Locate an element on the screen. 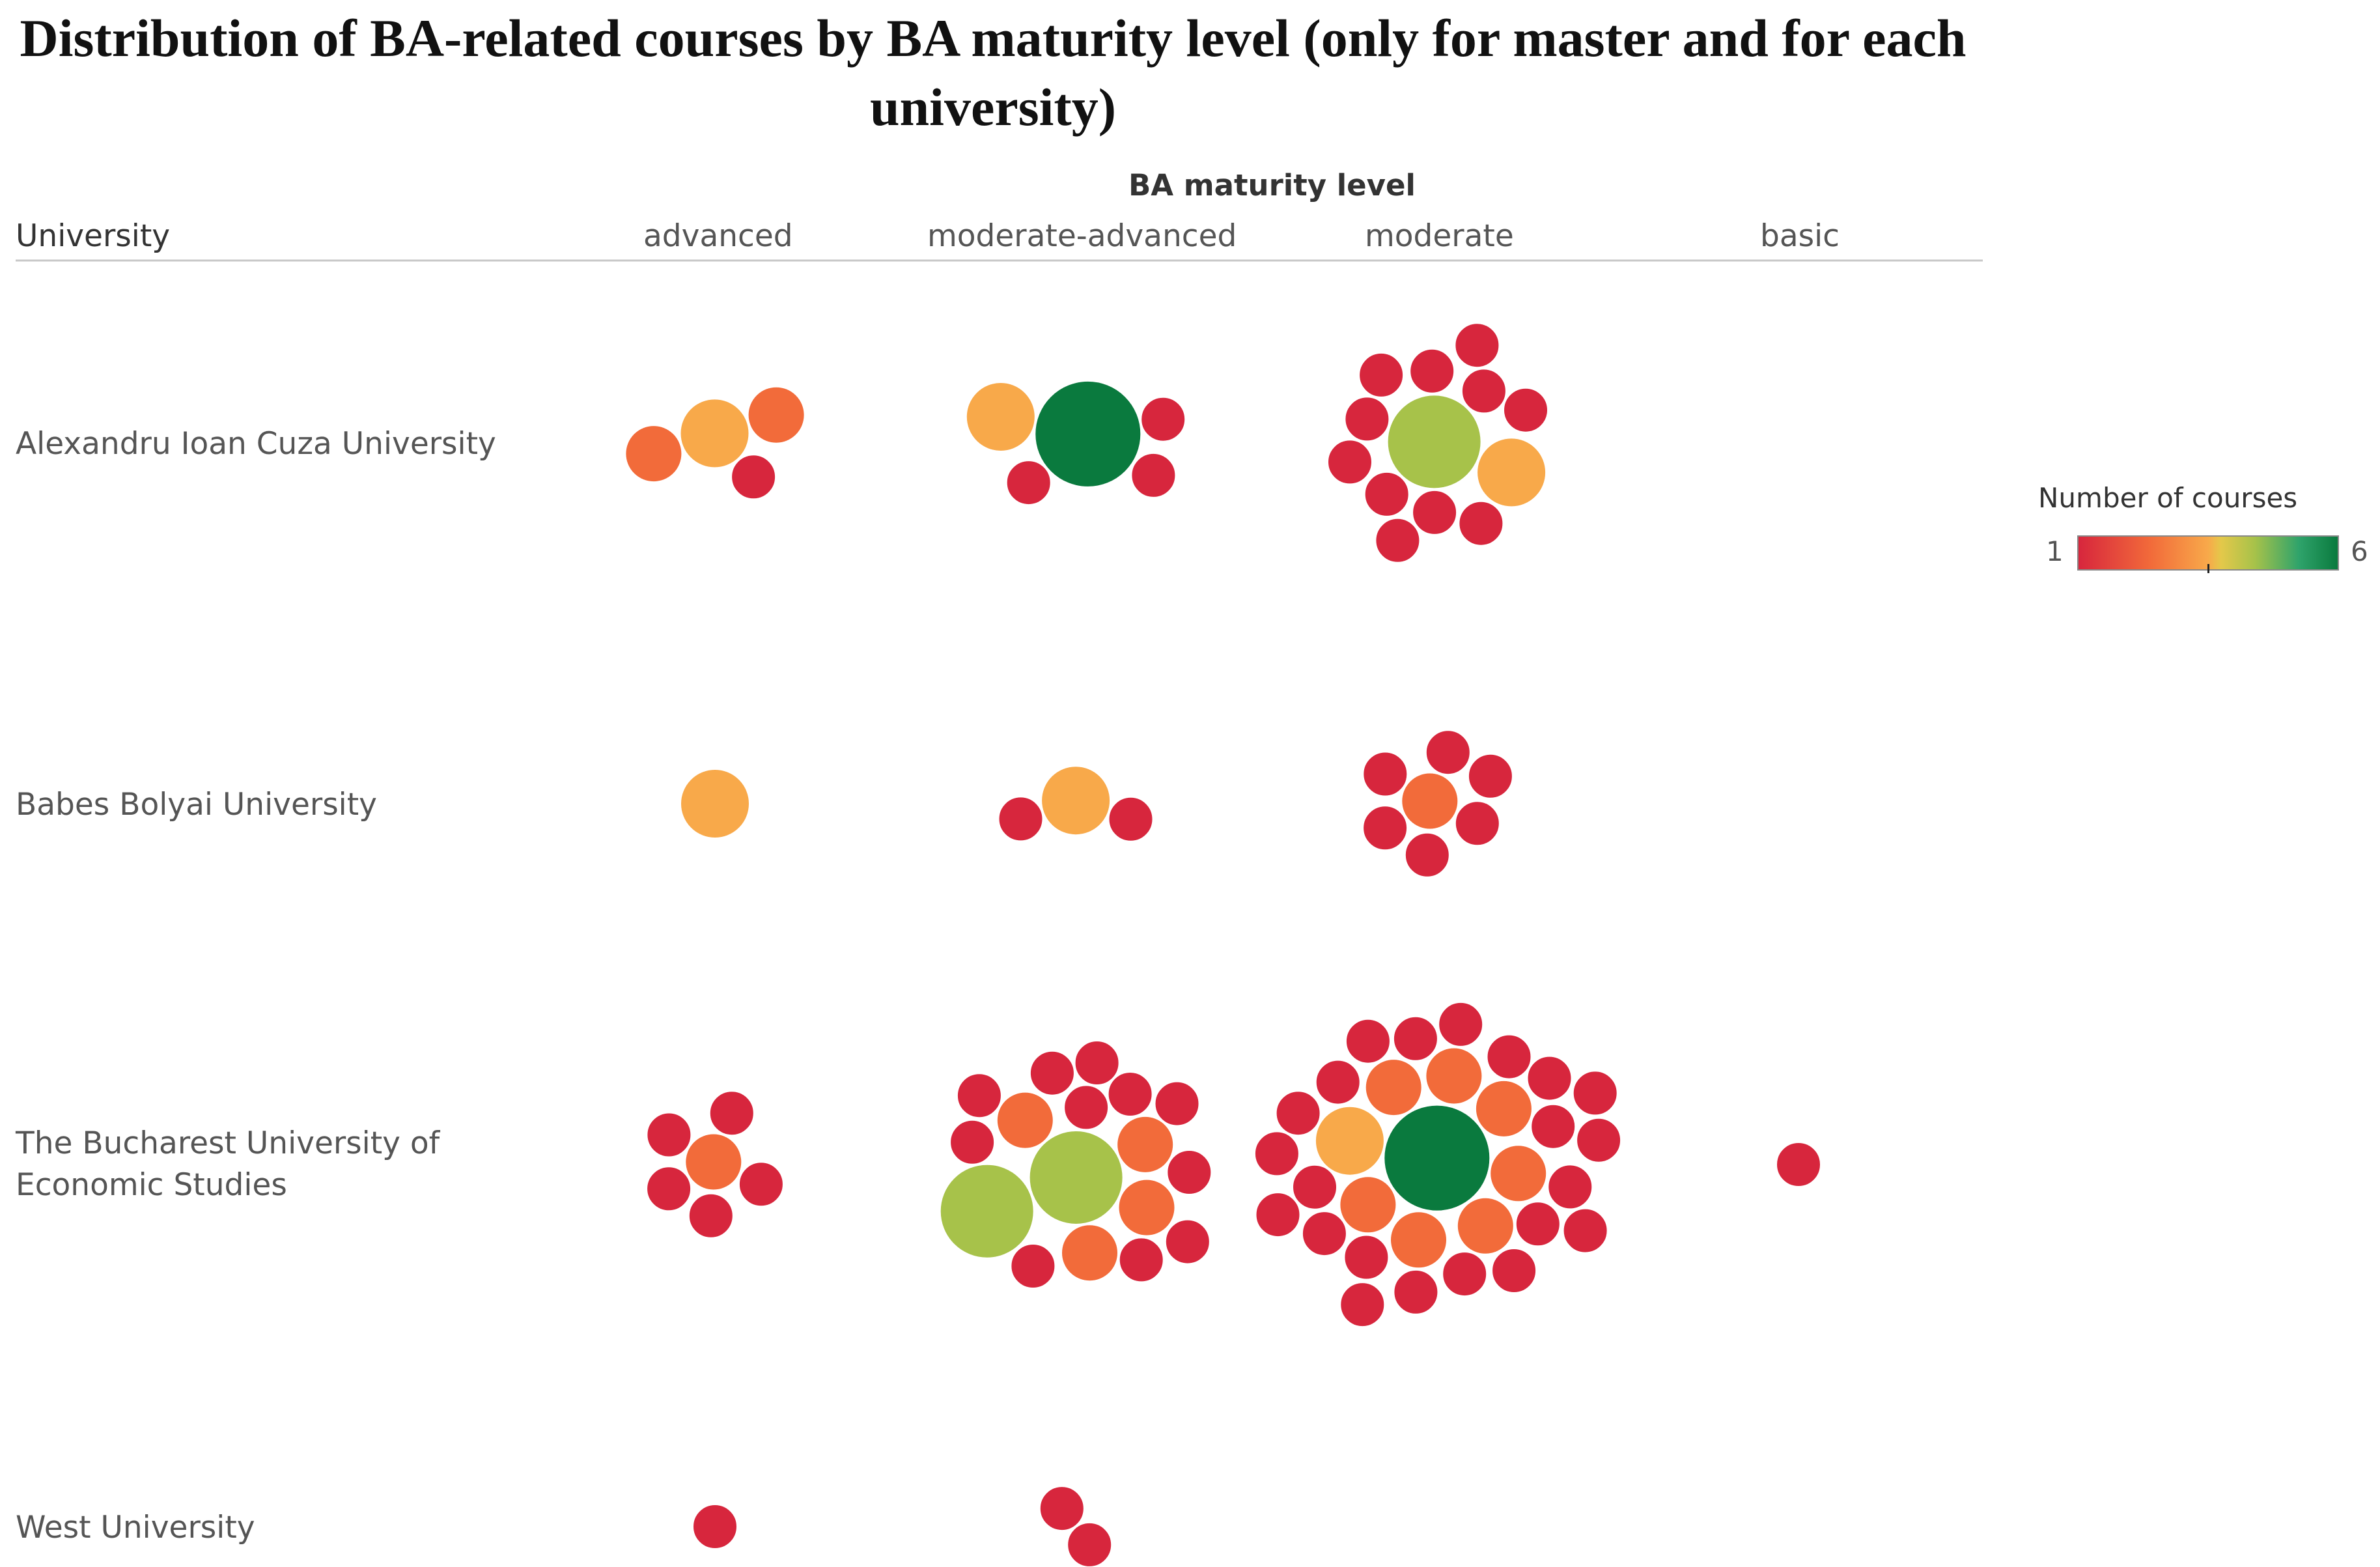  legend-tick is located at coordinates (2208, 569).